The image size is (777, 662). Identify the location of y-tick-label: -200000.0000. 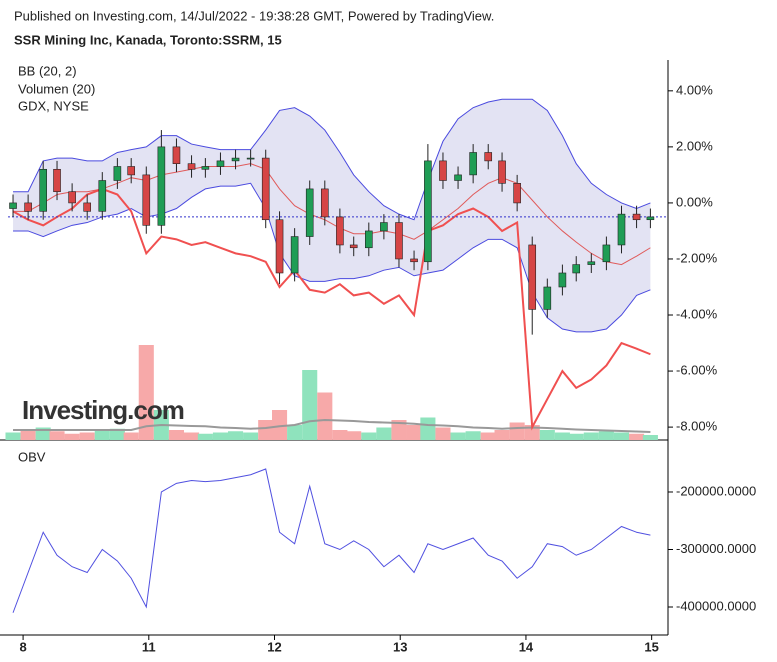
(716, 490).